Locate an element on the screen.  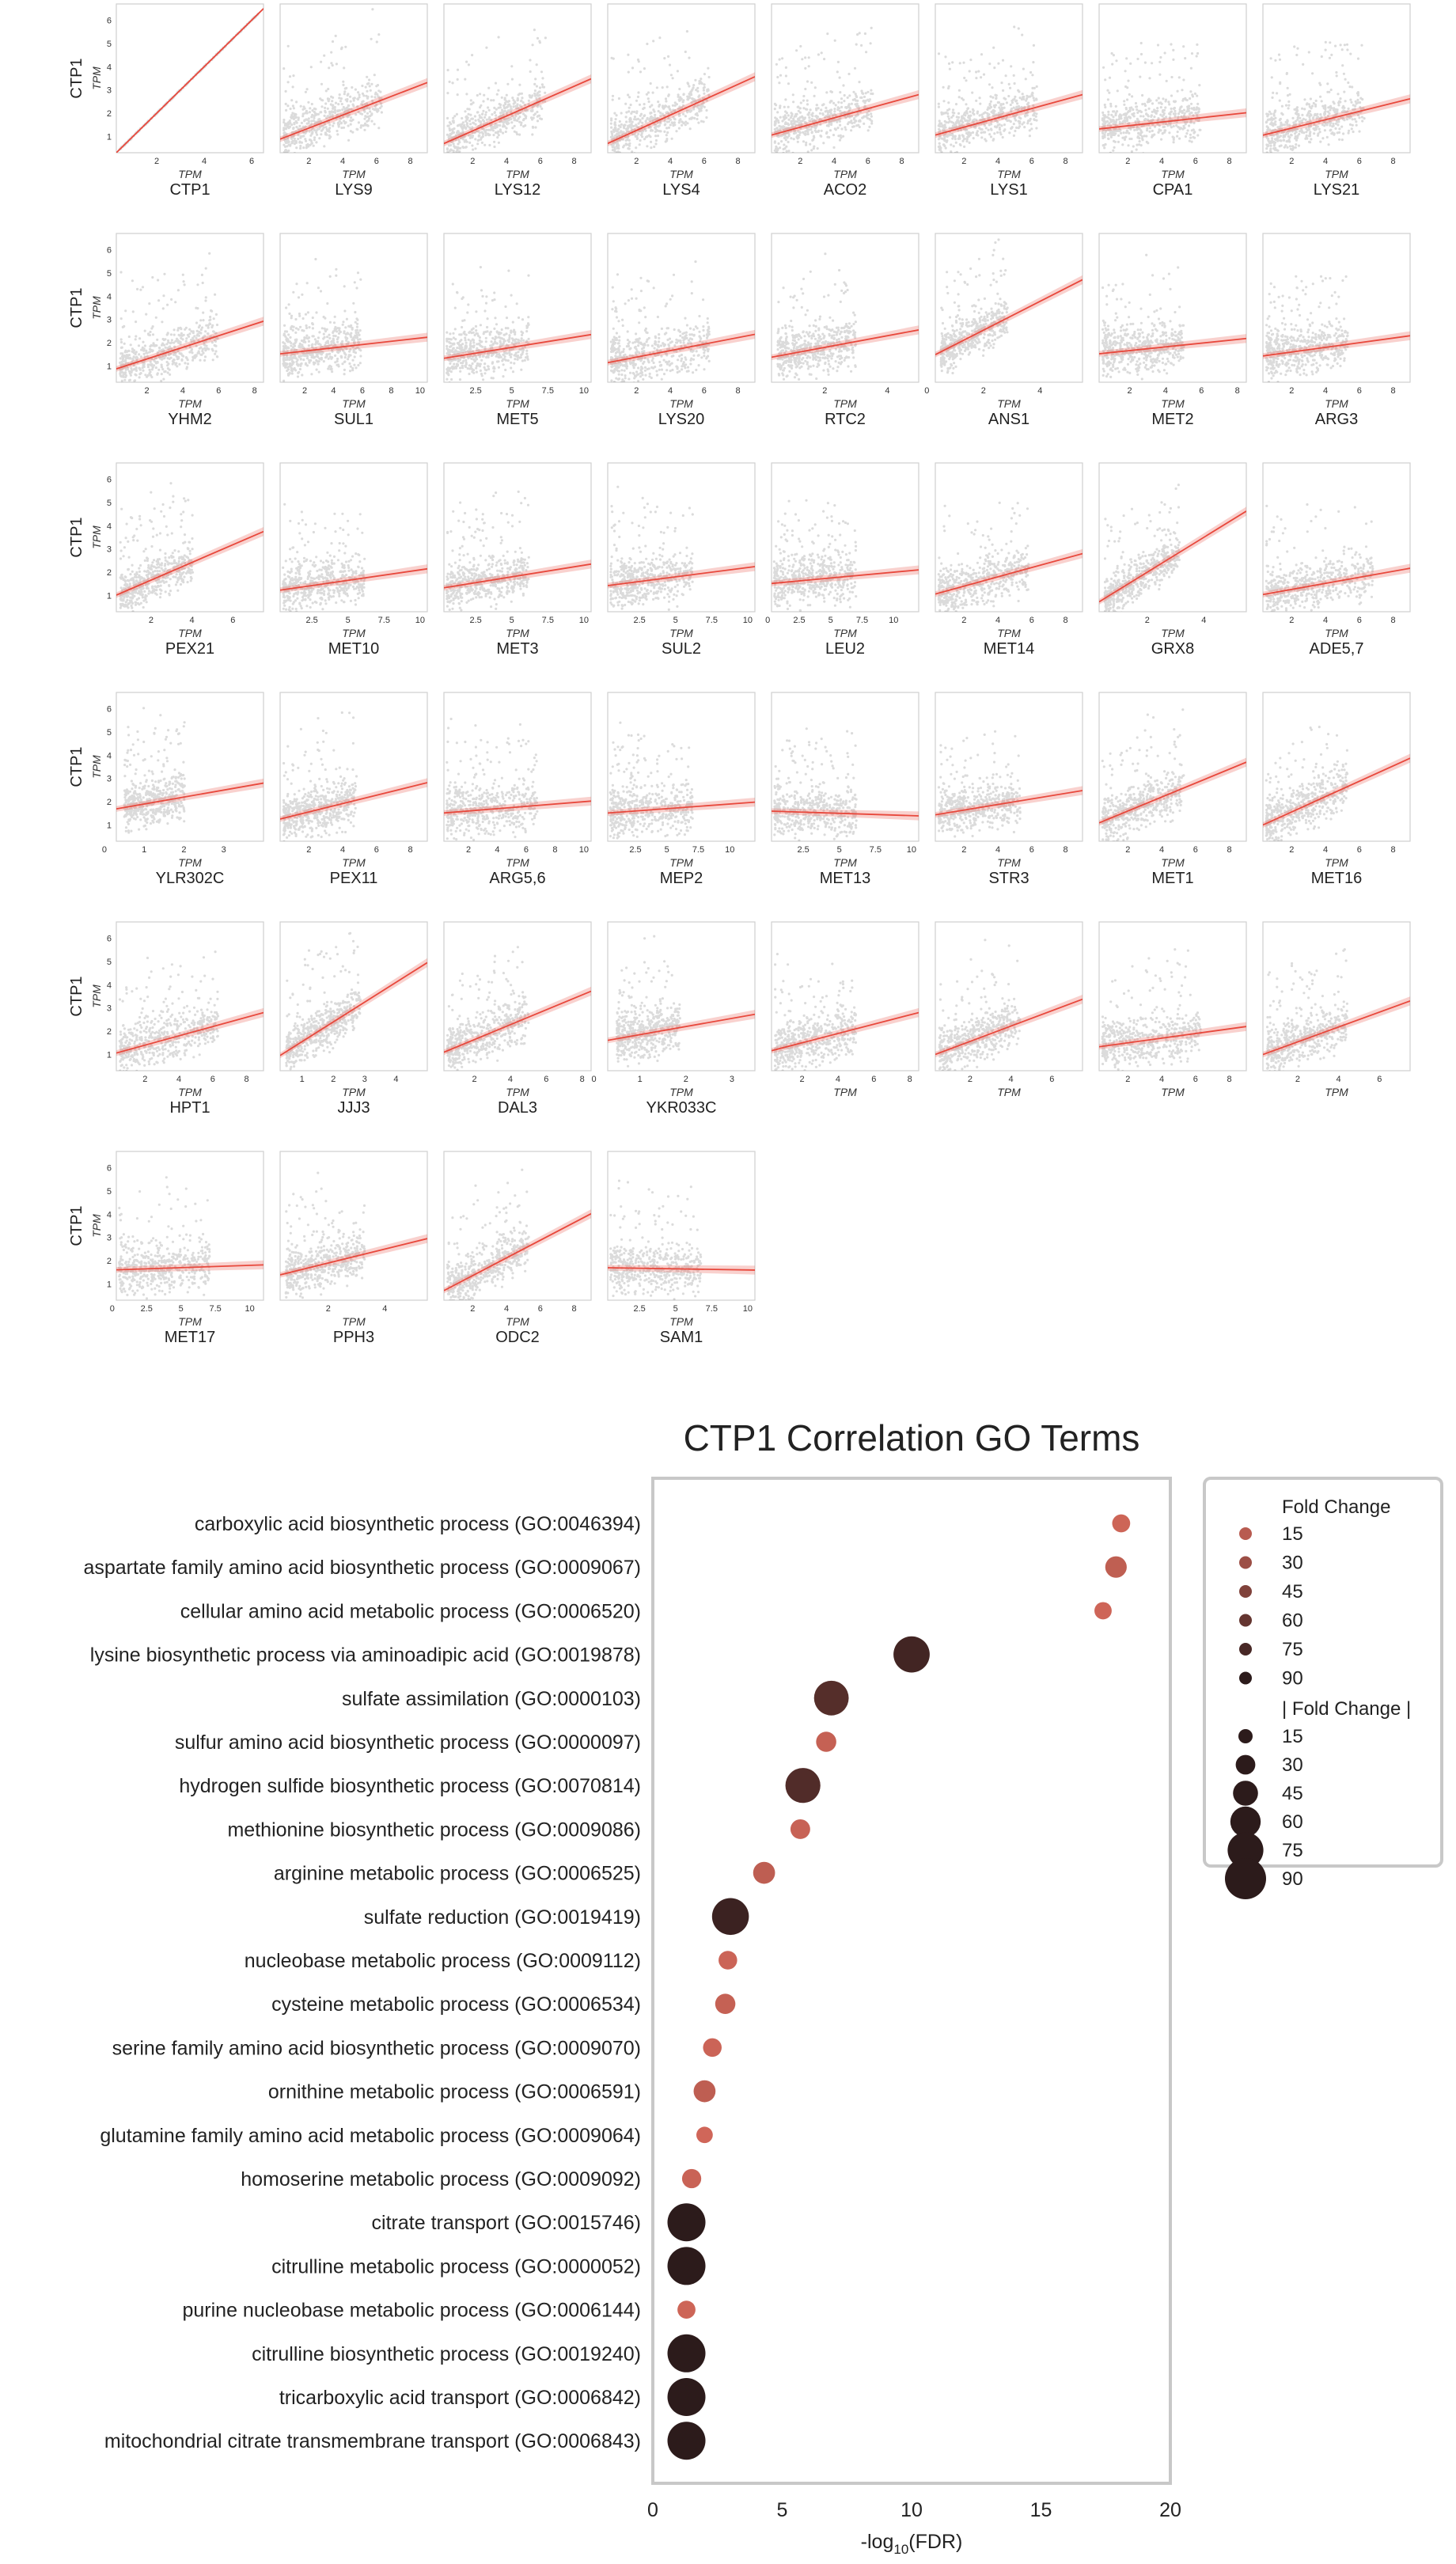
gene-label: MET2 is located at coordinates (1172, 419).